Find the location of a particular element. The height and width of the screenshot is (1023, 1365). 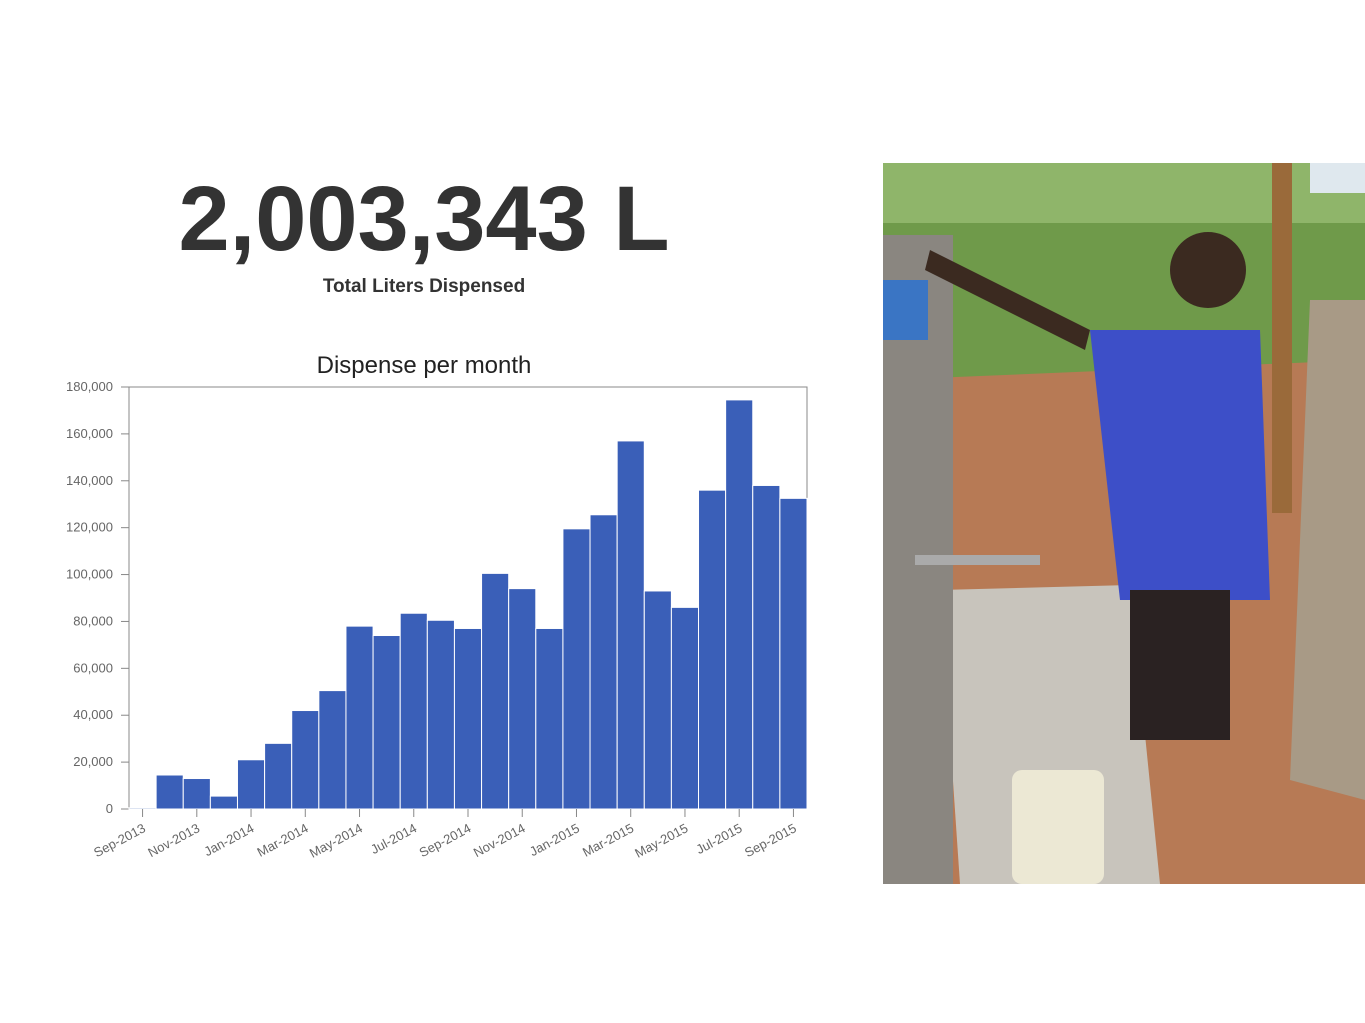

x-tick-label: Jan-2014 is located at coordinates (229, 839).